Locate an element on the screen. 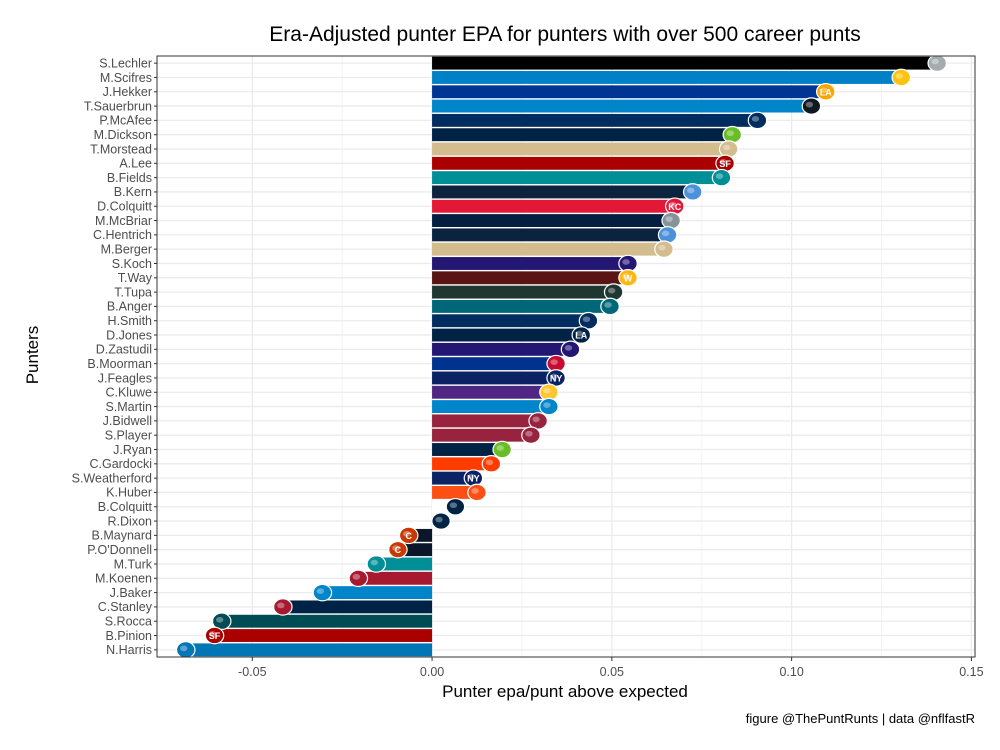 The width and height of the screenshot is (1000, 750). y-tick-label: R.Dixon is located at coordinates (130, 521).